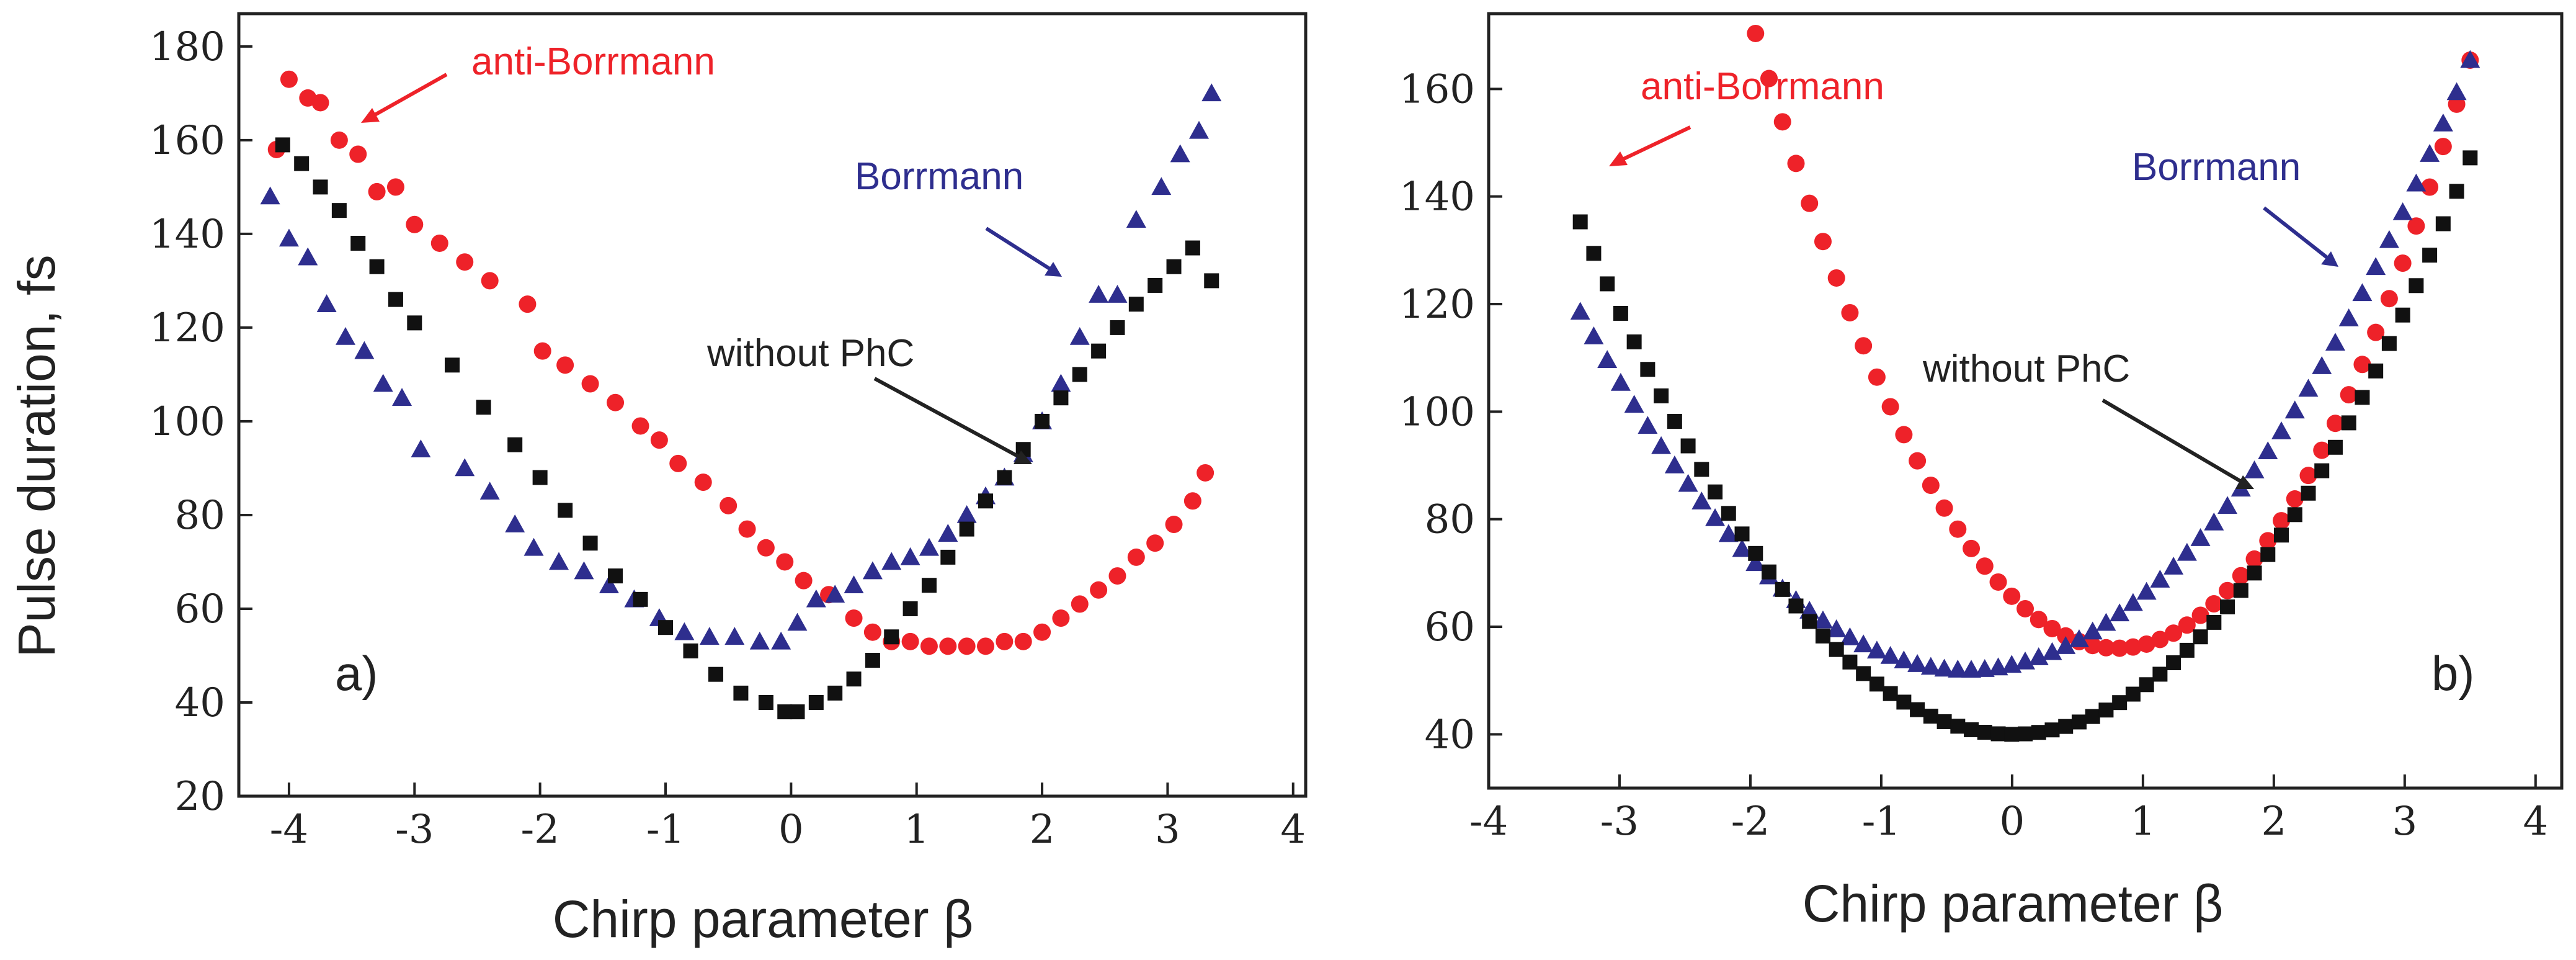  Describe the element at coordinates (200, 797) in the screenshot. I see `panel-a-ytick-label: 20` at that location.